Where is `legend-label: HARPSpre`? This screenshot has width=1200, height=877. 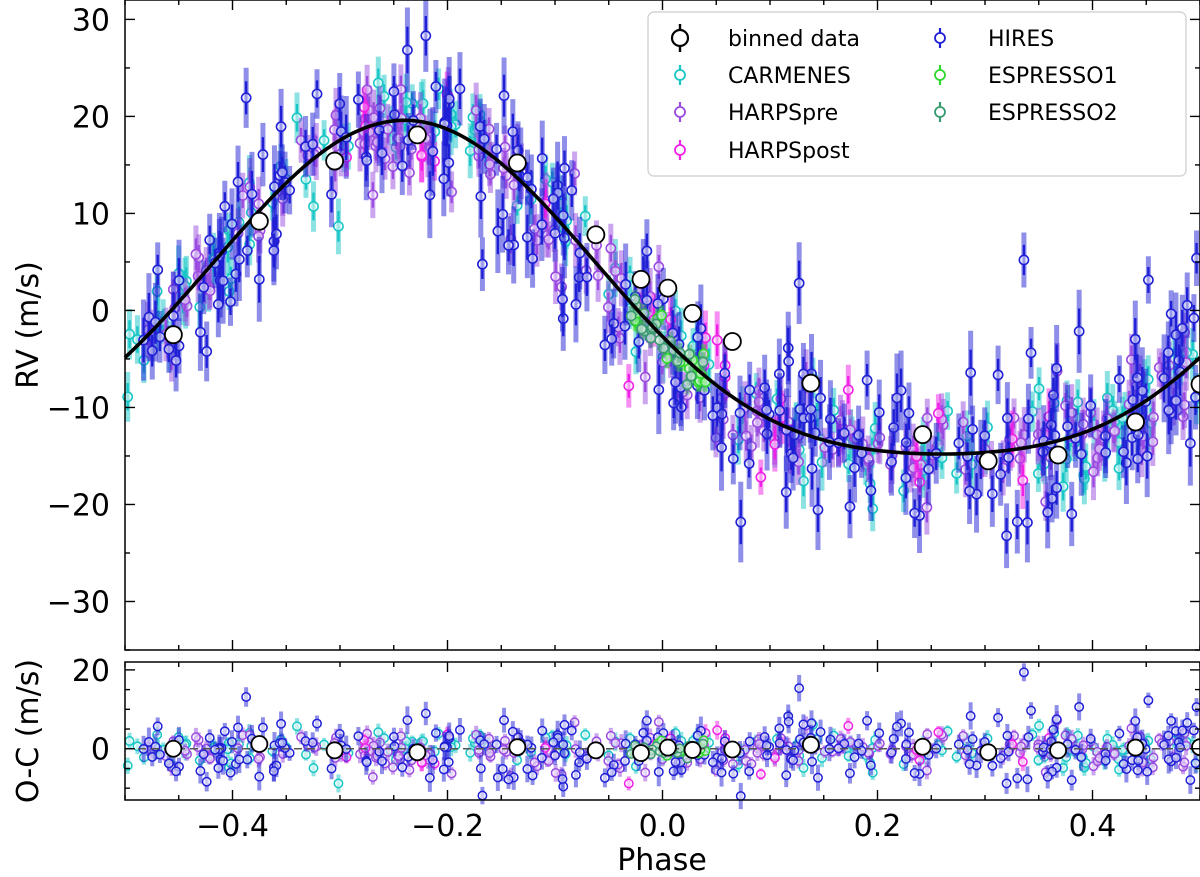 legend-label: HARPSpre is located at coordinates (783, 113).